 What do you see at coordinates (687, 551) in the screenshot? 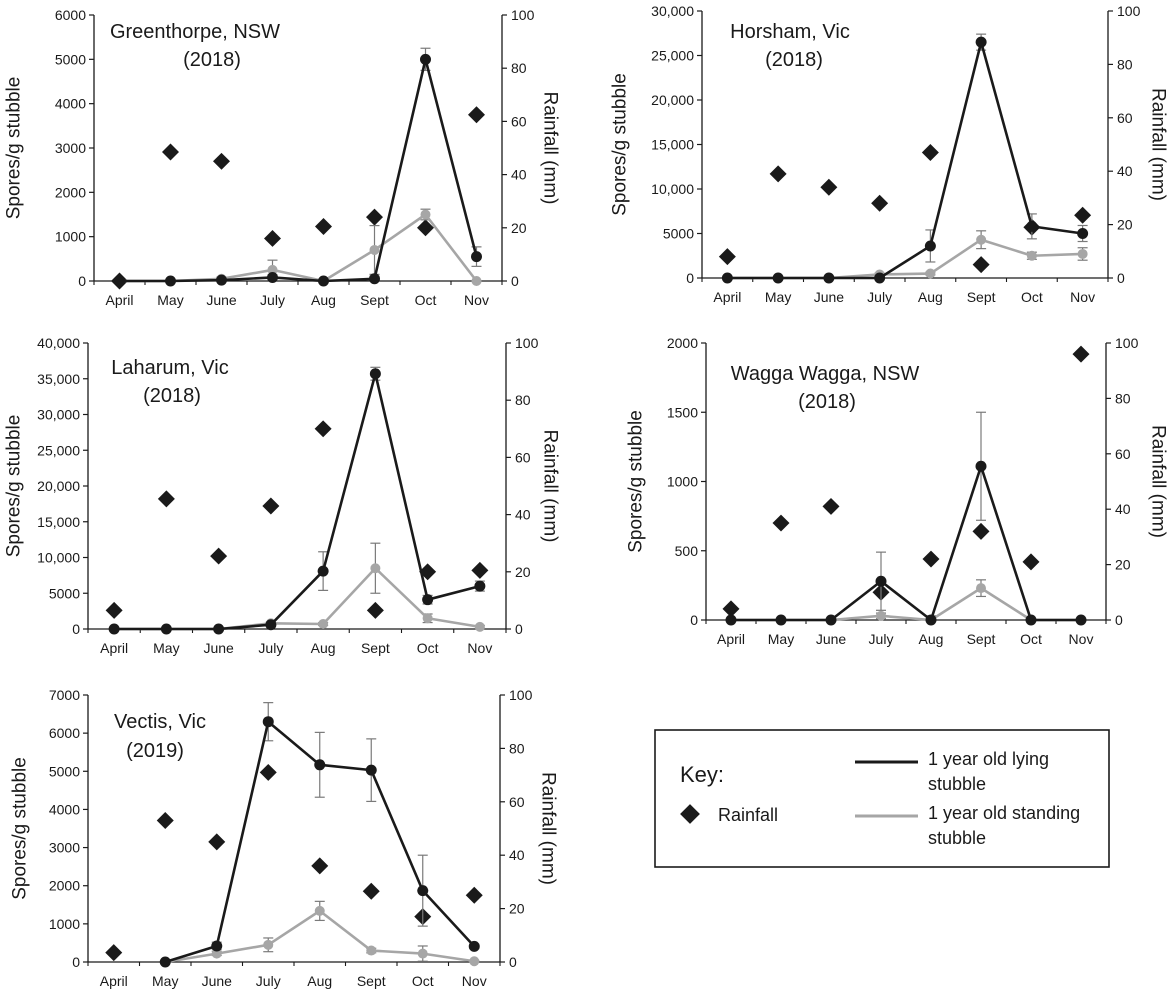
I see `y-tick-label: 500` at bounding box center [687, 551].